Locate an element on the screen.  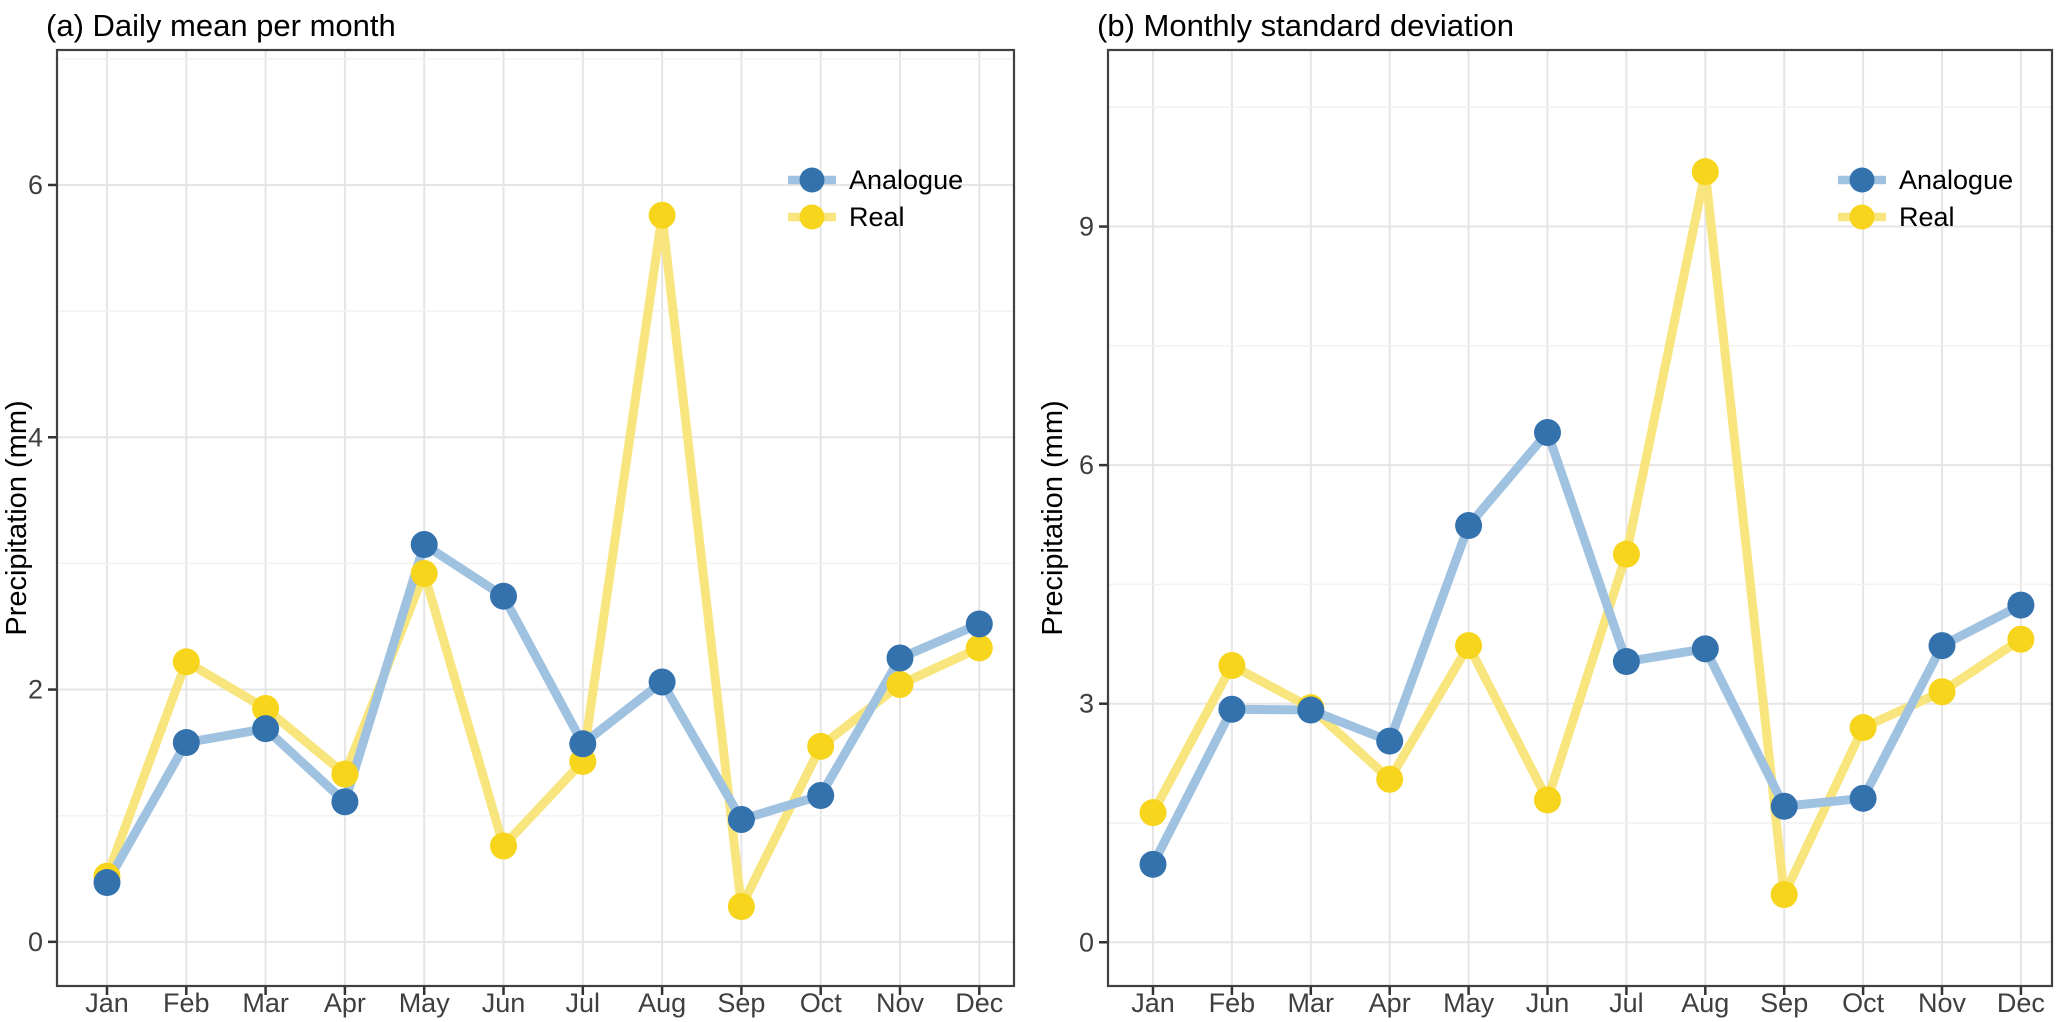
data-point-real-a-aug is located at coordinates (662, 215).